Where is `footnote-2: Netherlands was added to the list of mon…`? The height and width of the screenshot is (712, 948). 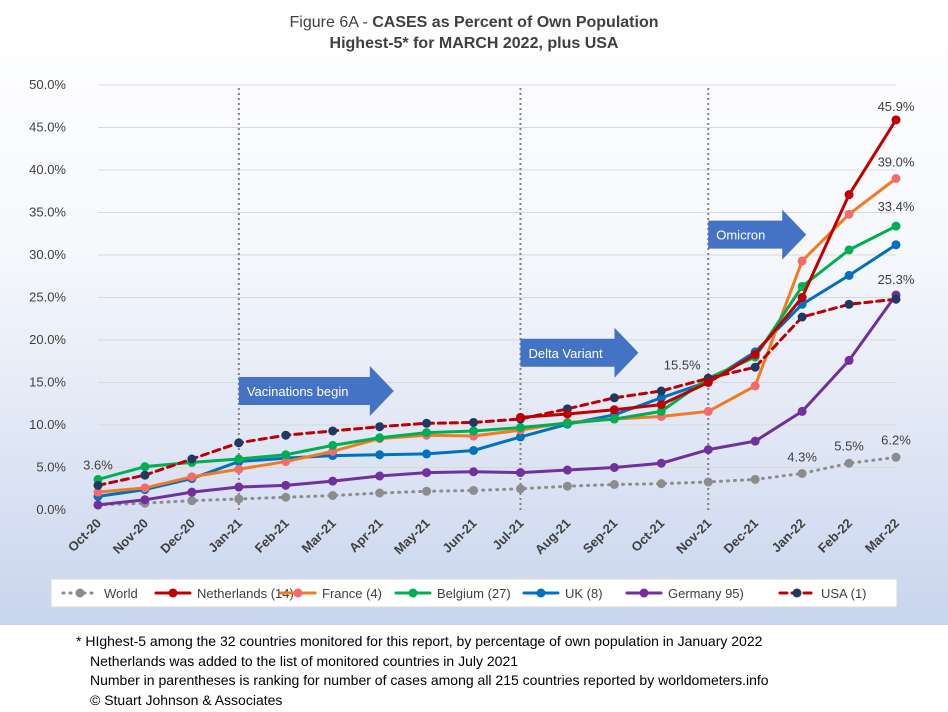
footnote-2: Netherlands was added to the list of mon… is located at coordinates (304, 660).